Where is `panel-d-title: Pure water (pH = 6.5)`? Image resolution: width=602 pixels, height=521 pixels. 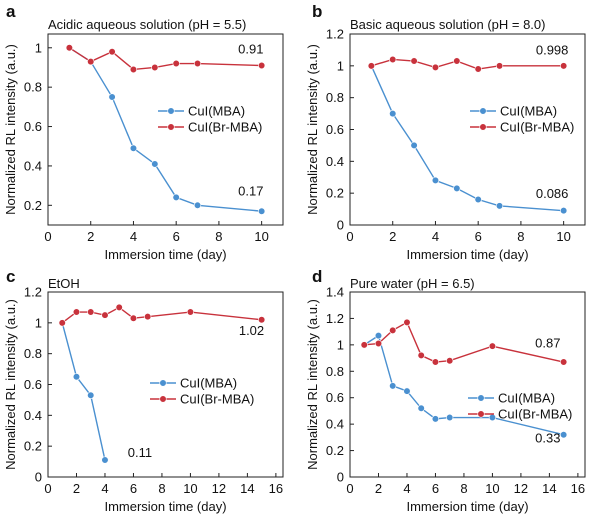
panel-d-title: Pure water (pH = 6.5) is located at coordinates (412, 283).